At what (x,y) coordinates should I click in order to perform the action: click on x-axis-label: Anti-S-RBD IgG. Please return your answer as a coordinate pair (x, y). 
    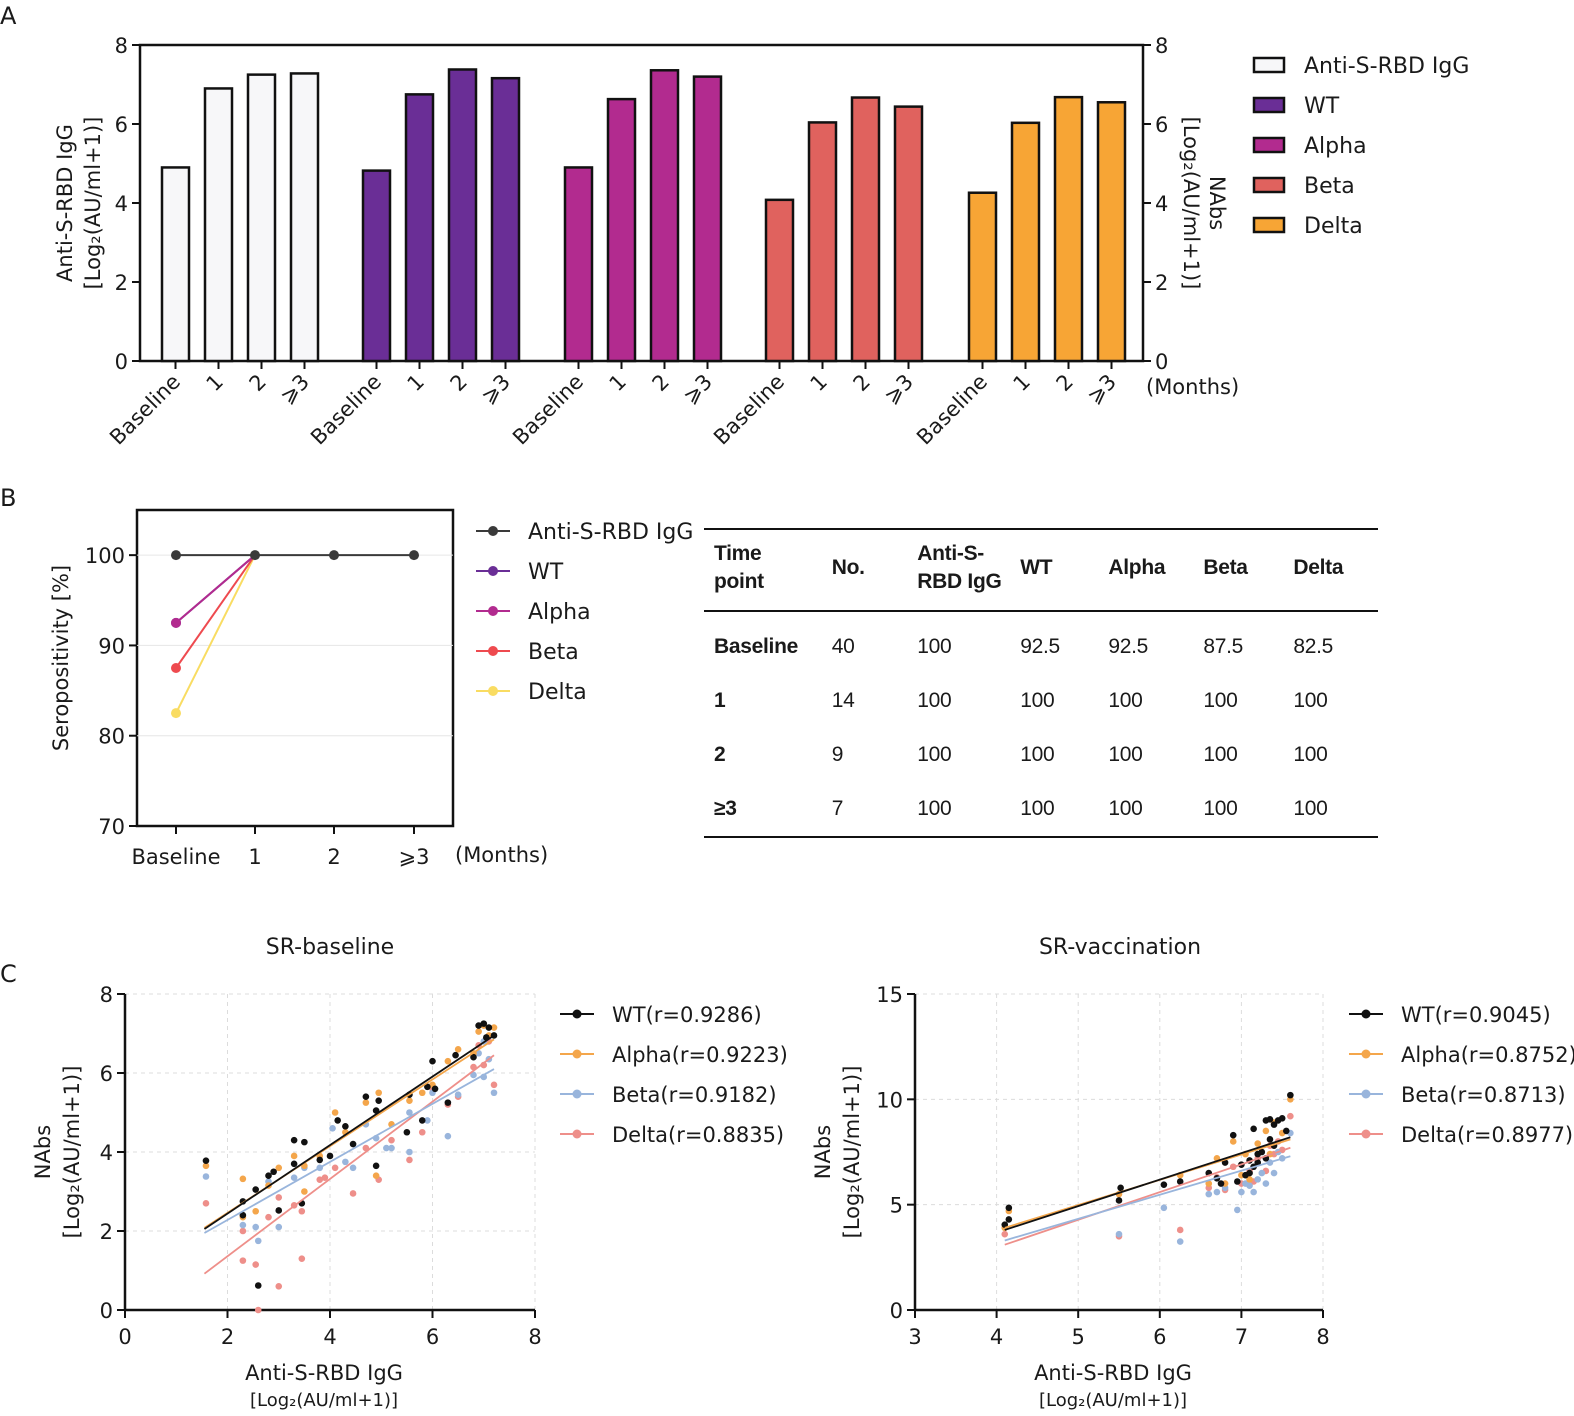
    Looking at the image, I should click on (1113, 1373).